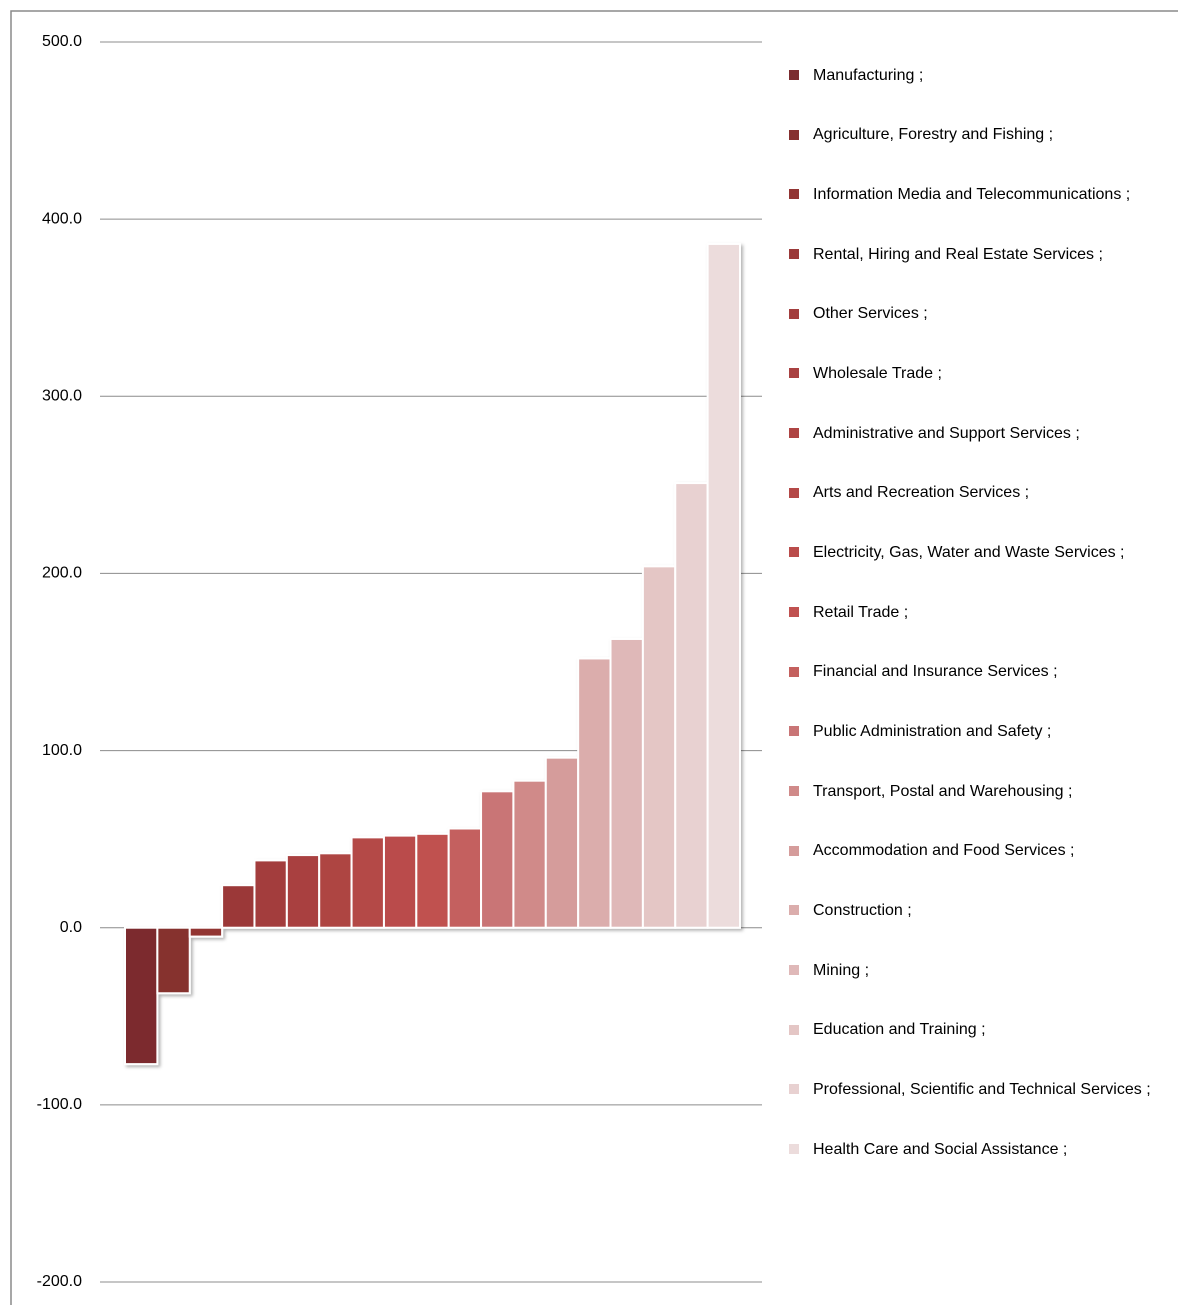  Describe the element at coordinates (921, 493) in the screenshot. I see `legend-label: Arts and Recreation Services ;` at that location.